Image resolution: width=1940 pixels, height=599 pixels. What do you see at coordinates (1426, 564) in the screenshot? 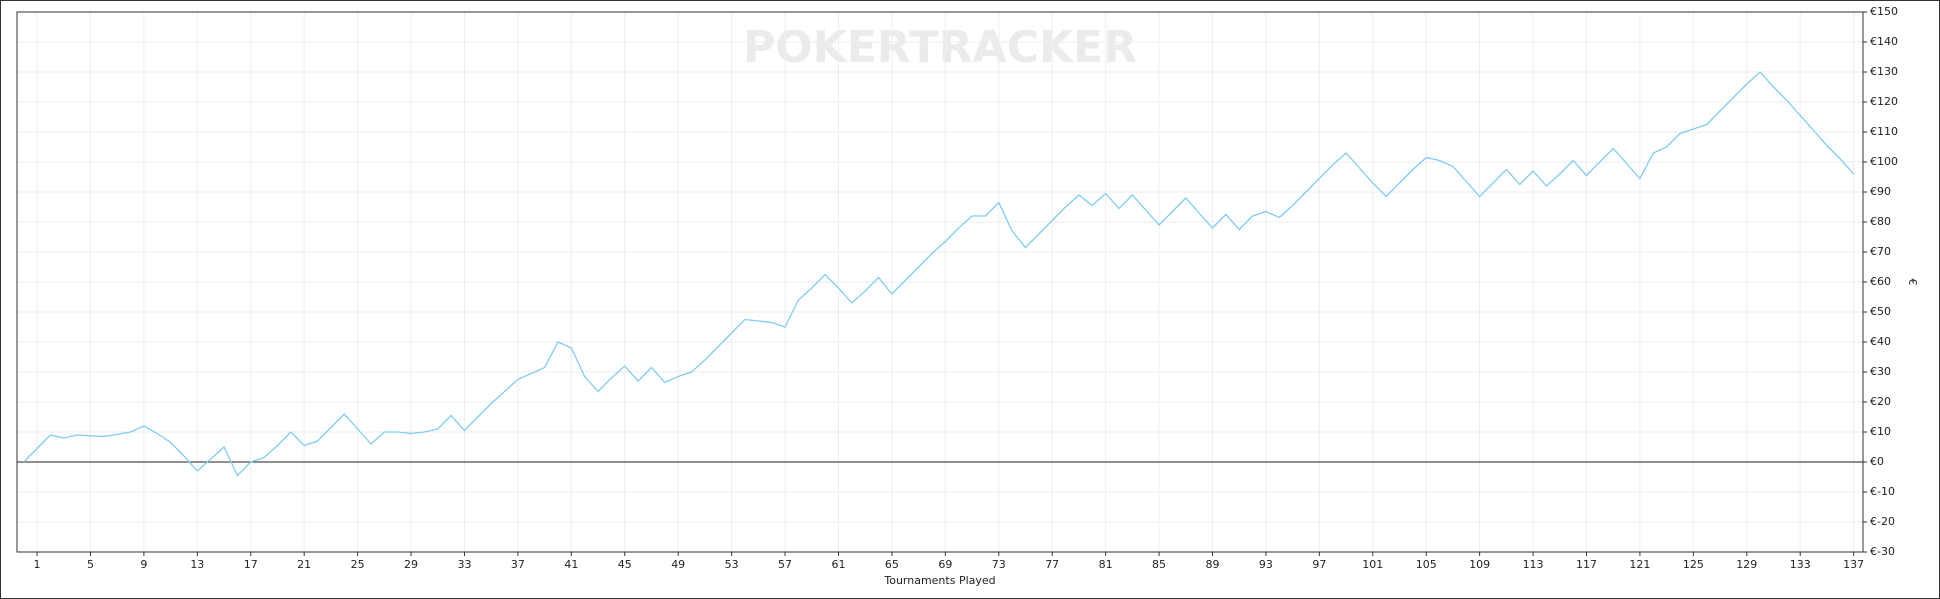
I see `x-tick-label: 105` at bounding box center [1426, 564].